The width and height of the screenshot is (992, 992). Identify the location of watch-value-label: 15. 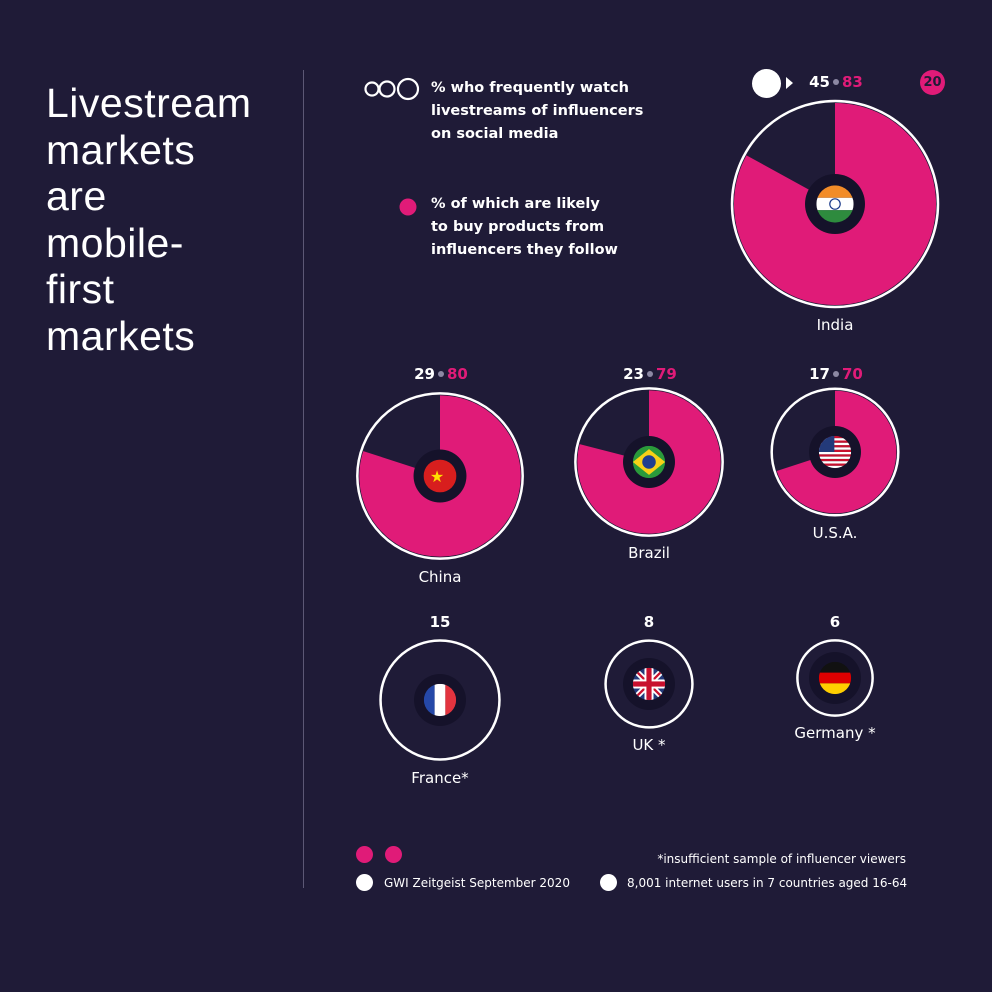
(440, 622).